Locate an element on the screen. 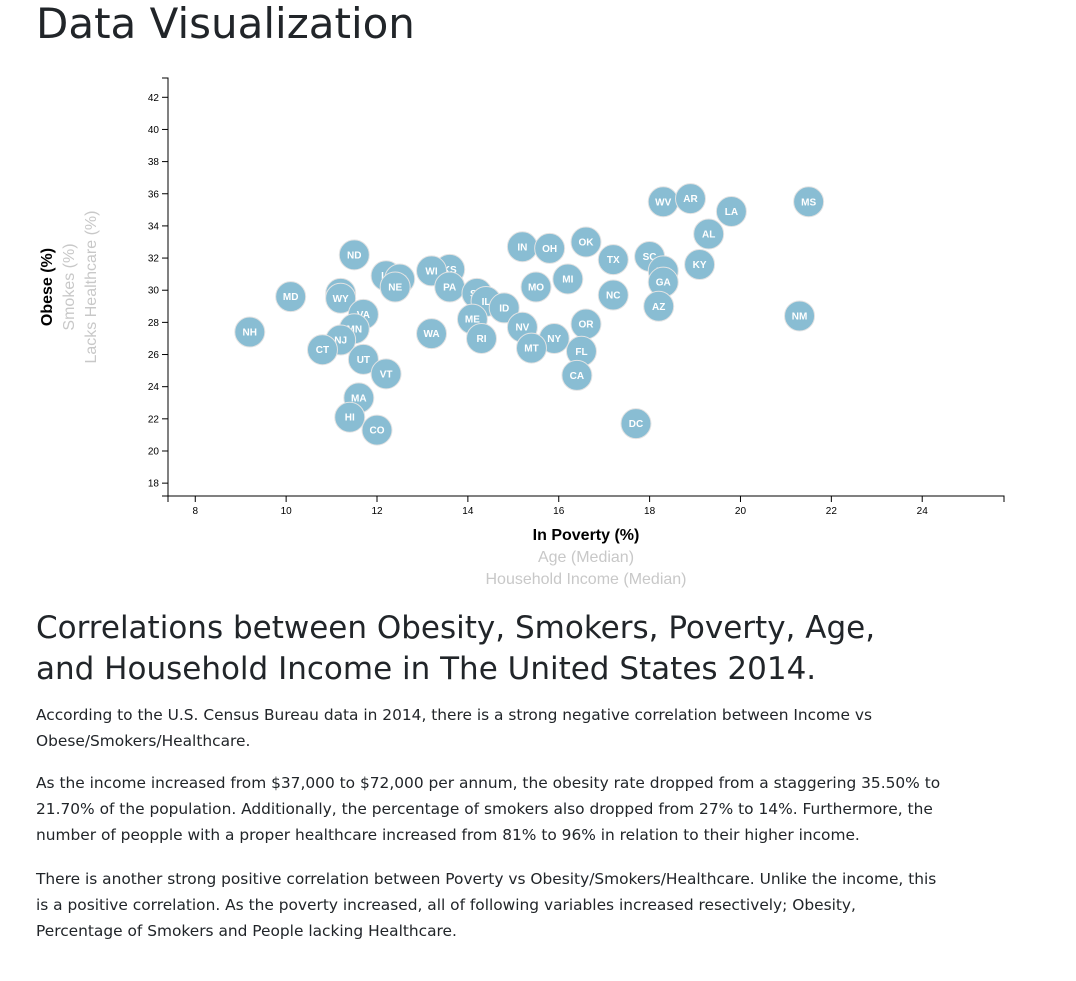  state-point: AR is located at coordinates (690, 199).